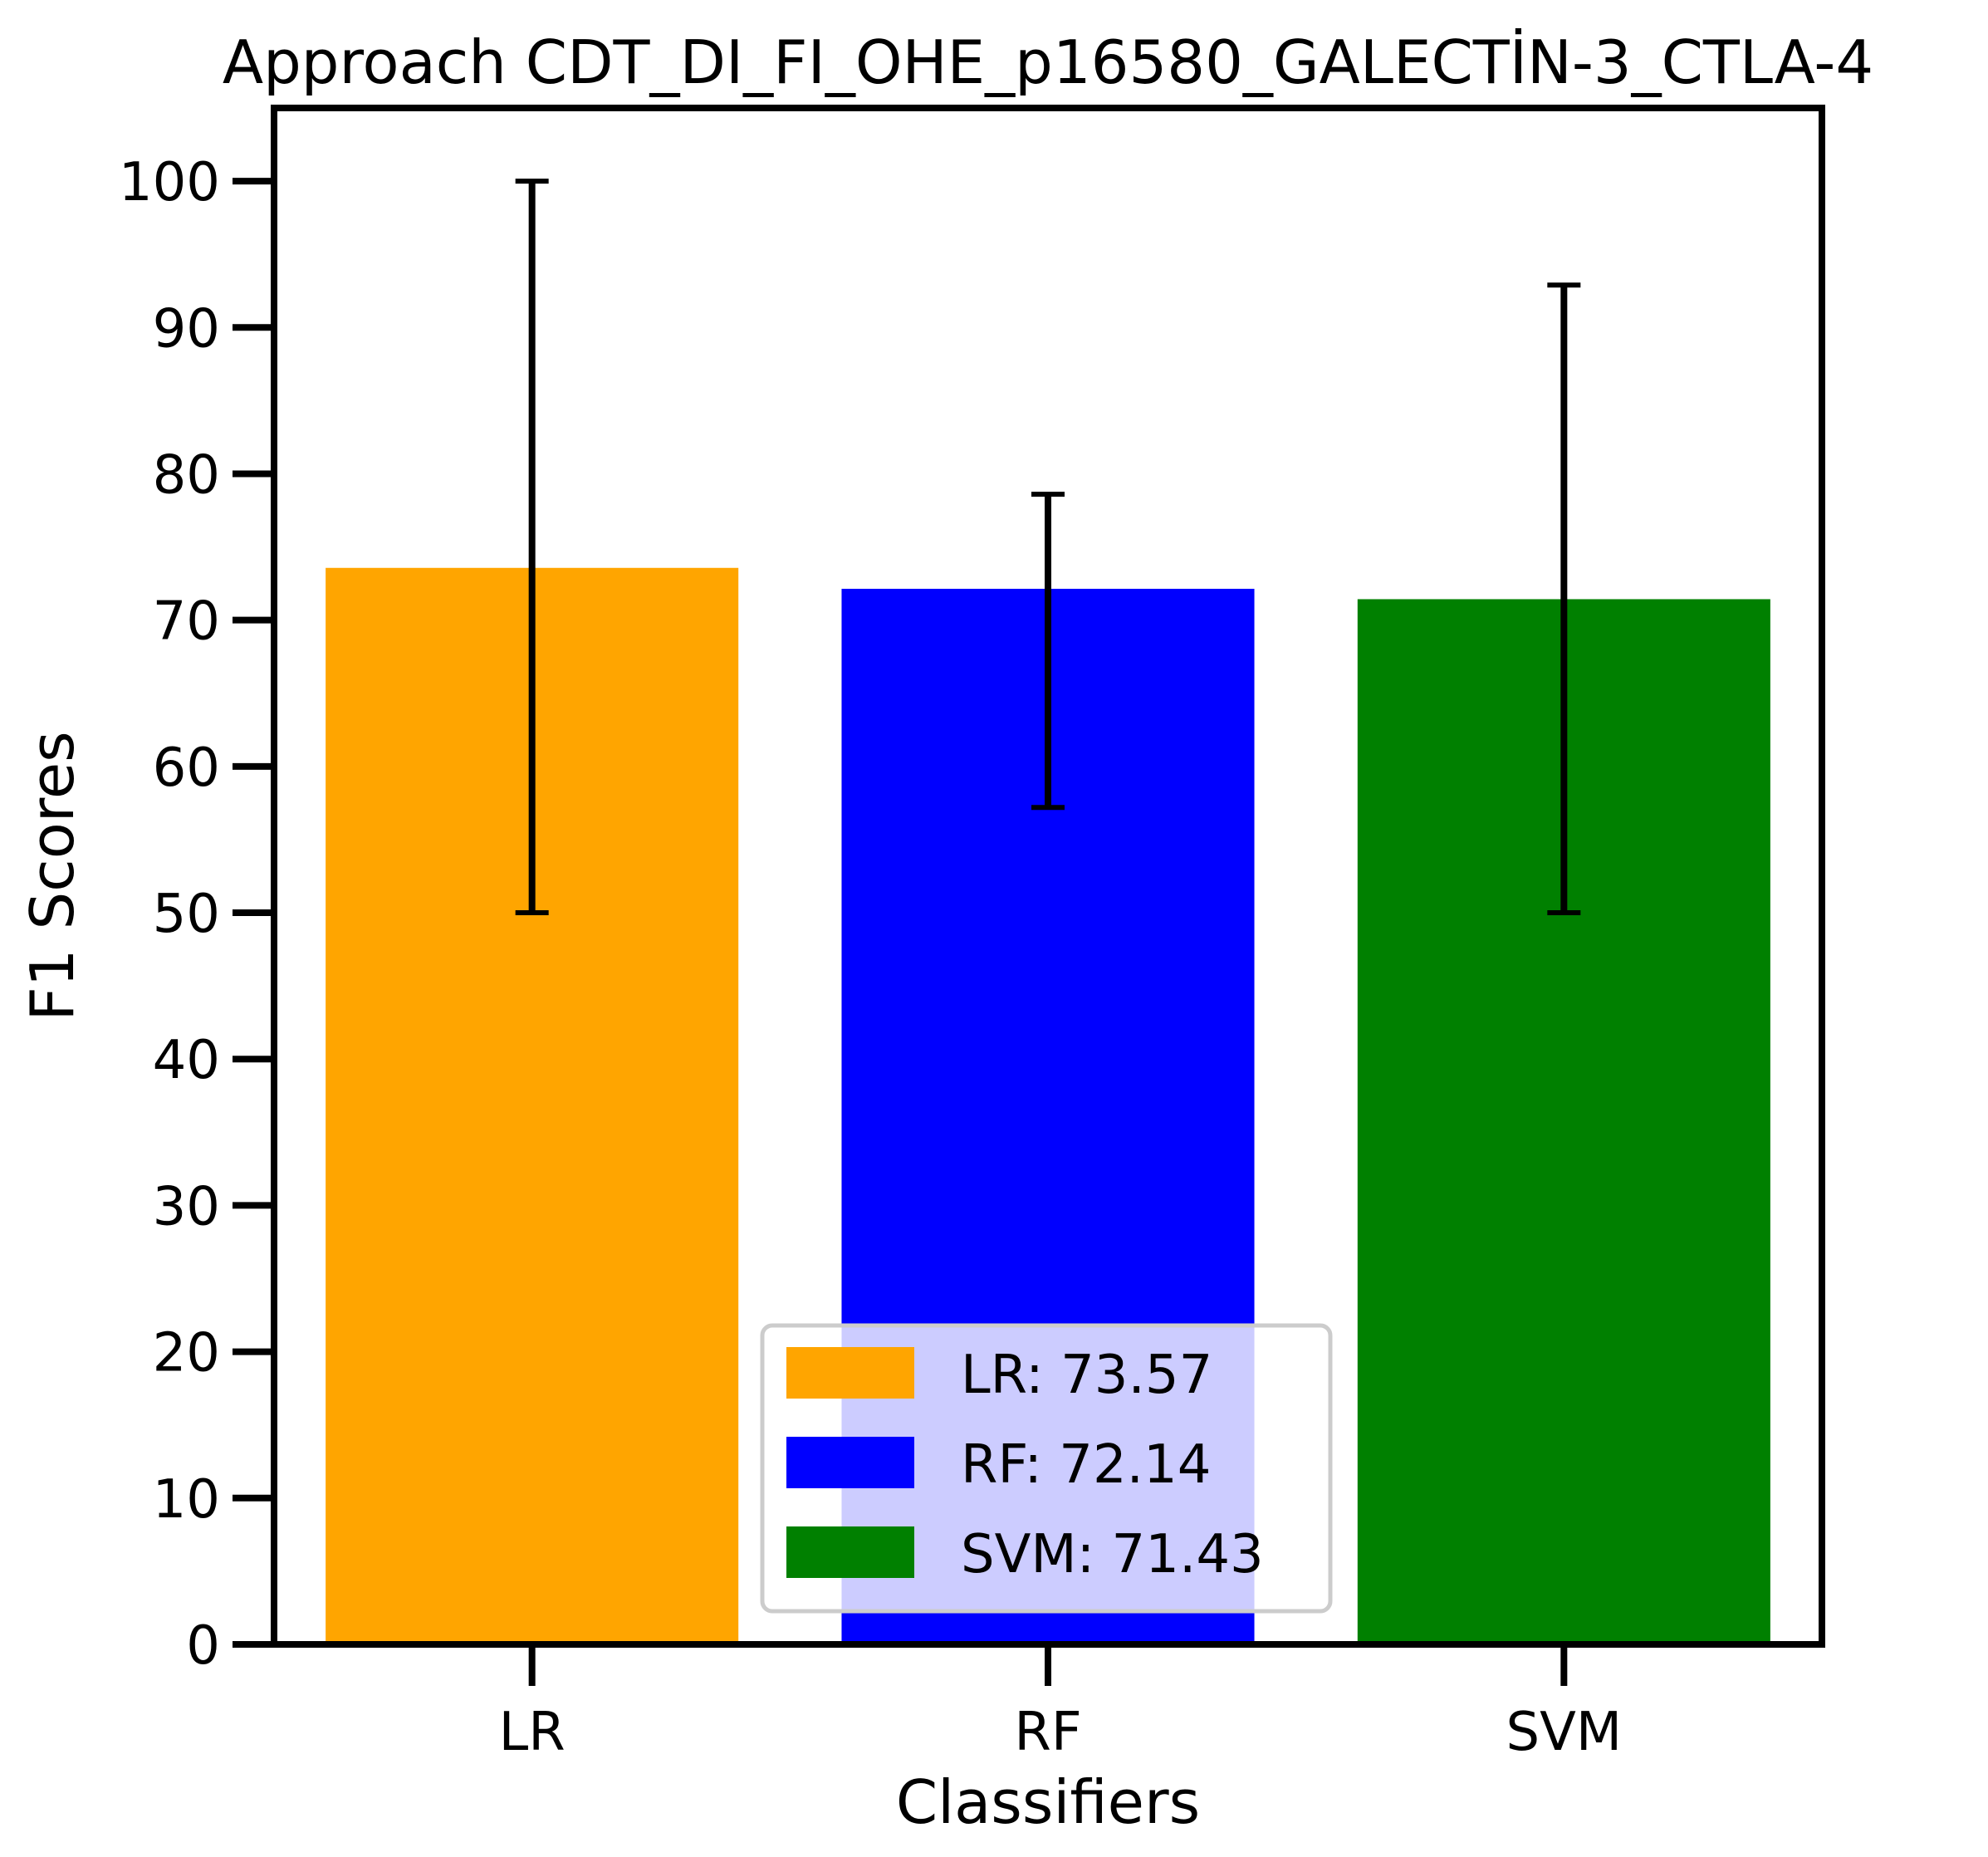 The width and height of the screenshot is (1988, 1857). What do you see at coordinates (52, 876) in the screenshot?
I see `y-axis-label: F1 Scores` at bounding box center [52, 876].